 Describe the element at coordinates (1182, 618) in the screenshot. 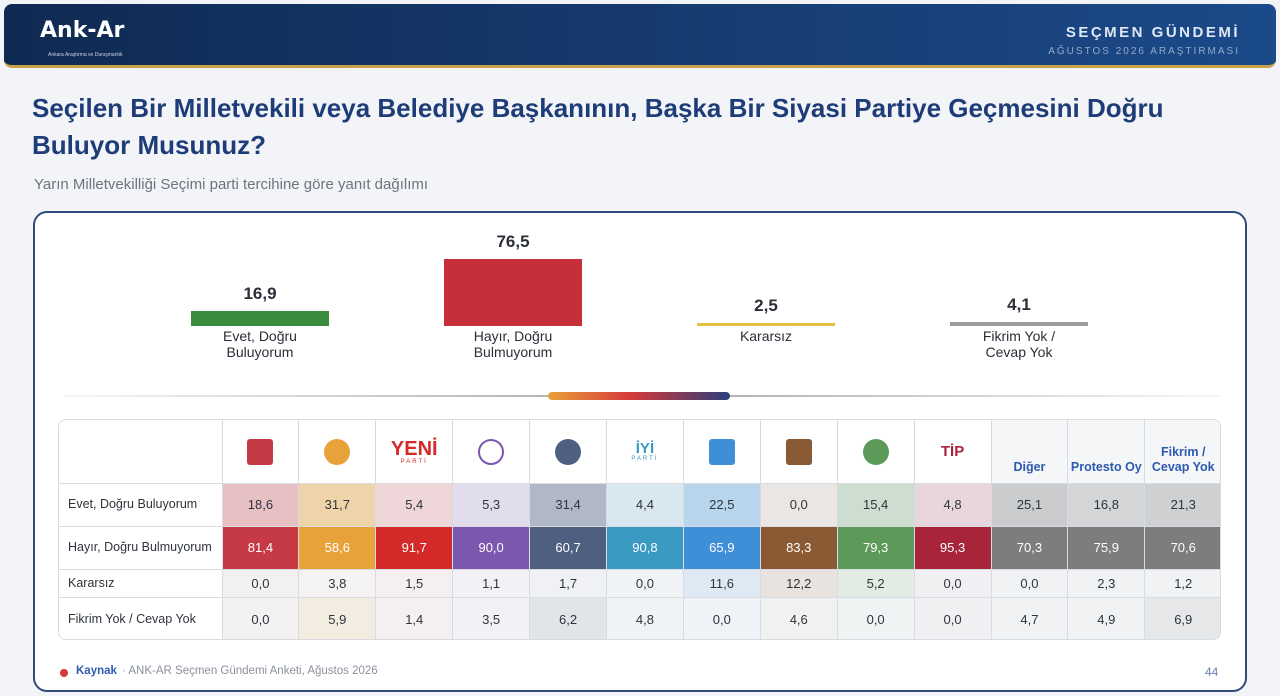

I see `table-cell: 6,9` at that location.